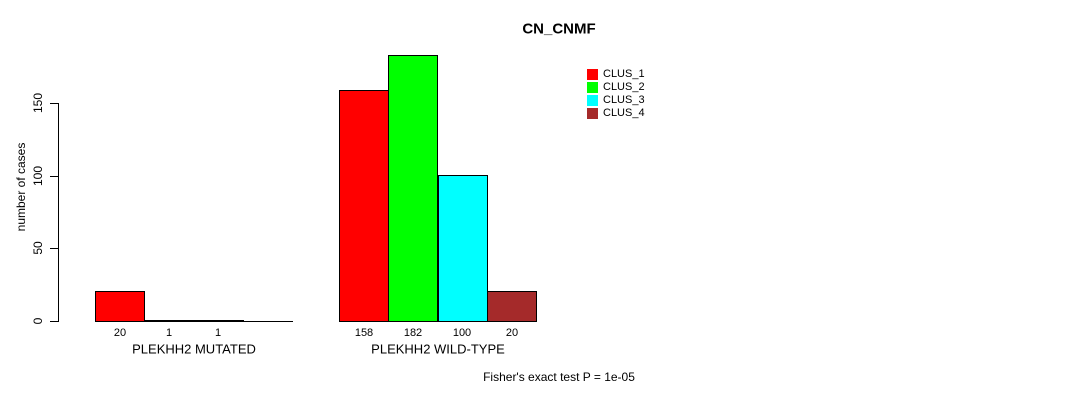  Describe the element at coordinates (38, 176) in the screenshot. I see `y-tick-label: 100` at that location.